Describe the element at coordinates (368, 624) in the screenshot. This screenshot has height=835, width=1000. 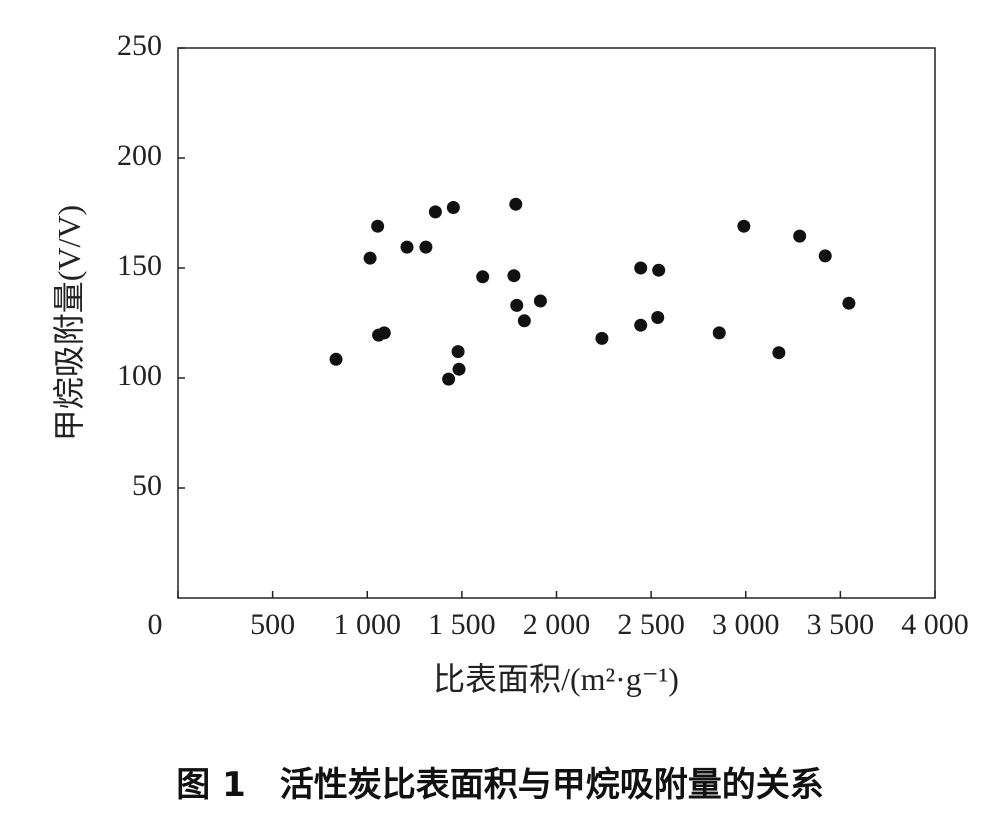
I see `x-tick-label: 1 000` at that location.